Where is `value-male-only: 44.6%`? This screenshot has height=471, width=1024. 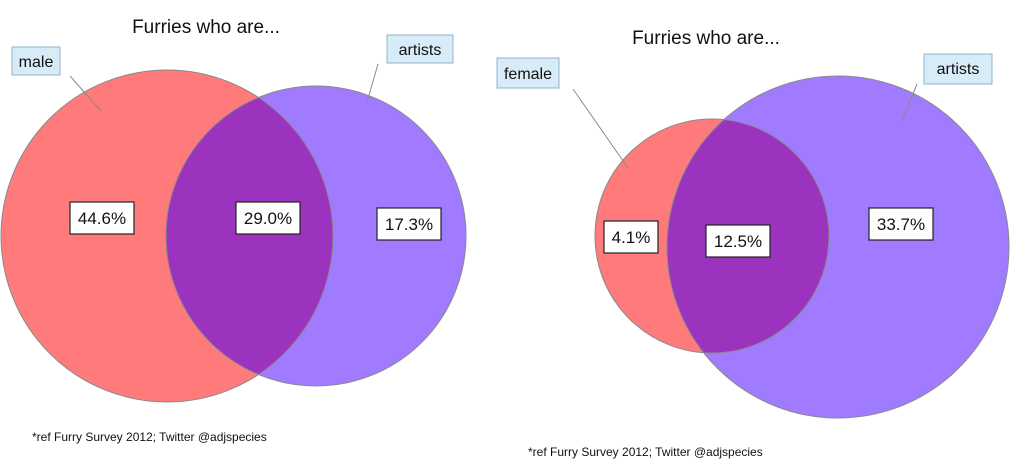
value-male-only: 44.6% is located at coordinates (102, 218).